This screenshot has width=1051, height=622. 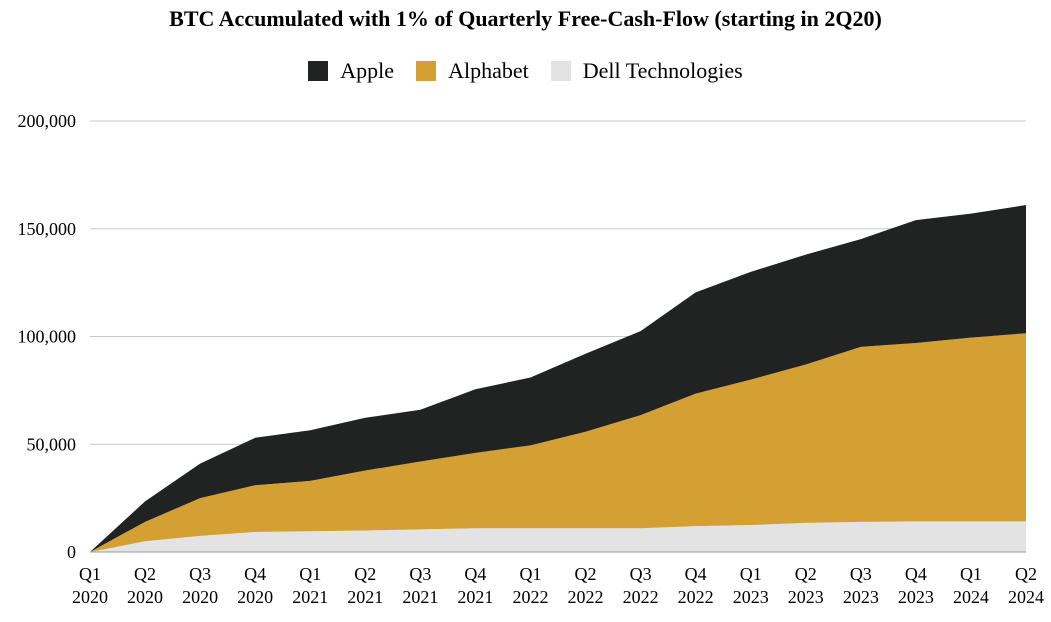 What do you see at coordinates (662, 70) in the screenshot?
I see `legend-label: Dell Technologies` at bounding box center [662, 70].